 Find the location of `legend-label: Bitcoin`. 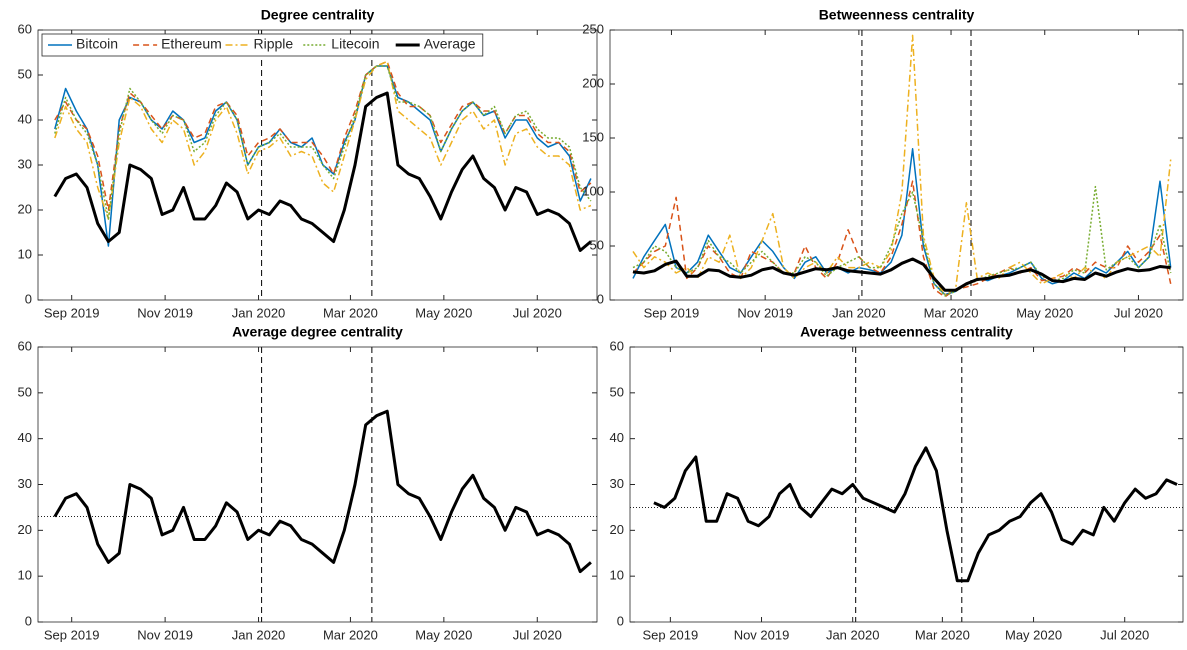

legend-label: Bitcoin is located at coordinates (97, 44).